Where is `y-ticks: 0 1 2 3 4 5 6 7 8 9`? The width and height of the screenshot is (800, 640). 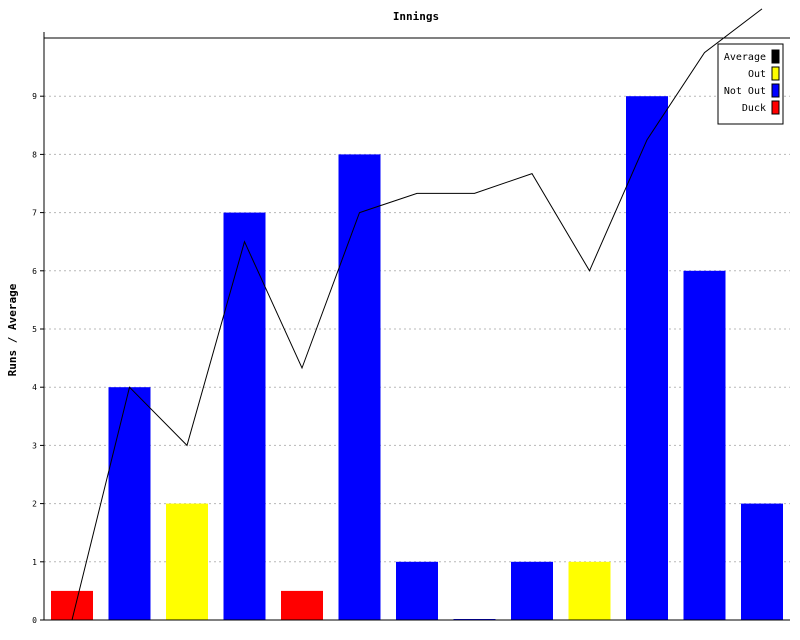
y-ticks: 0 1 2 3 4 5 6 7 8 9 is located at coordinates (38, 358).